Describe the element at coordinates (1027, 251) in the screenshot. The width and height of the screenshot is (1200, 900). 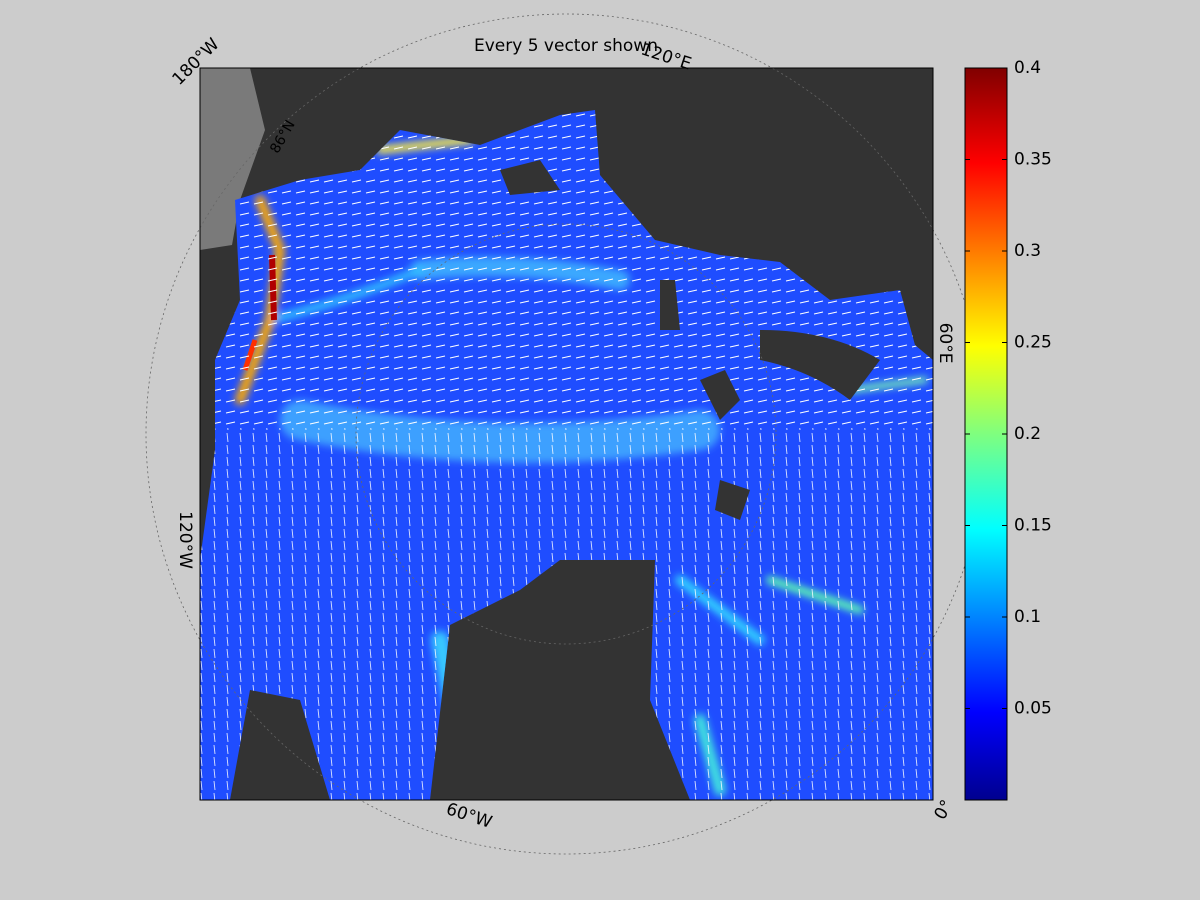
I see `colorbar-tick-label: 0.3` at that location.